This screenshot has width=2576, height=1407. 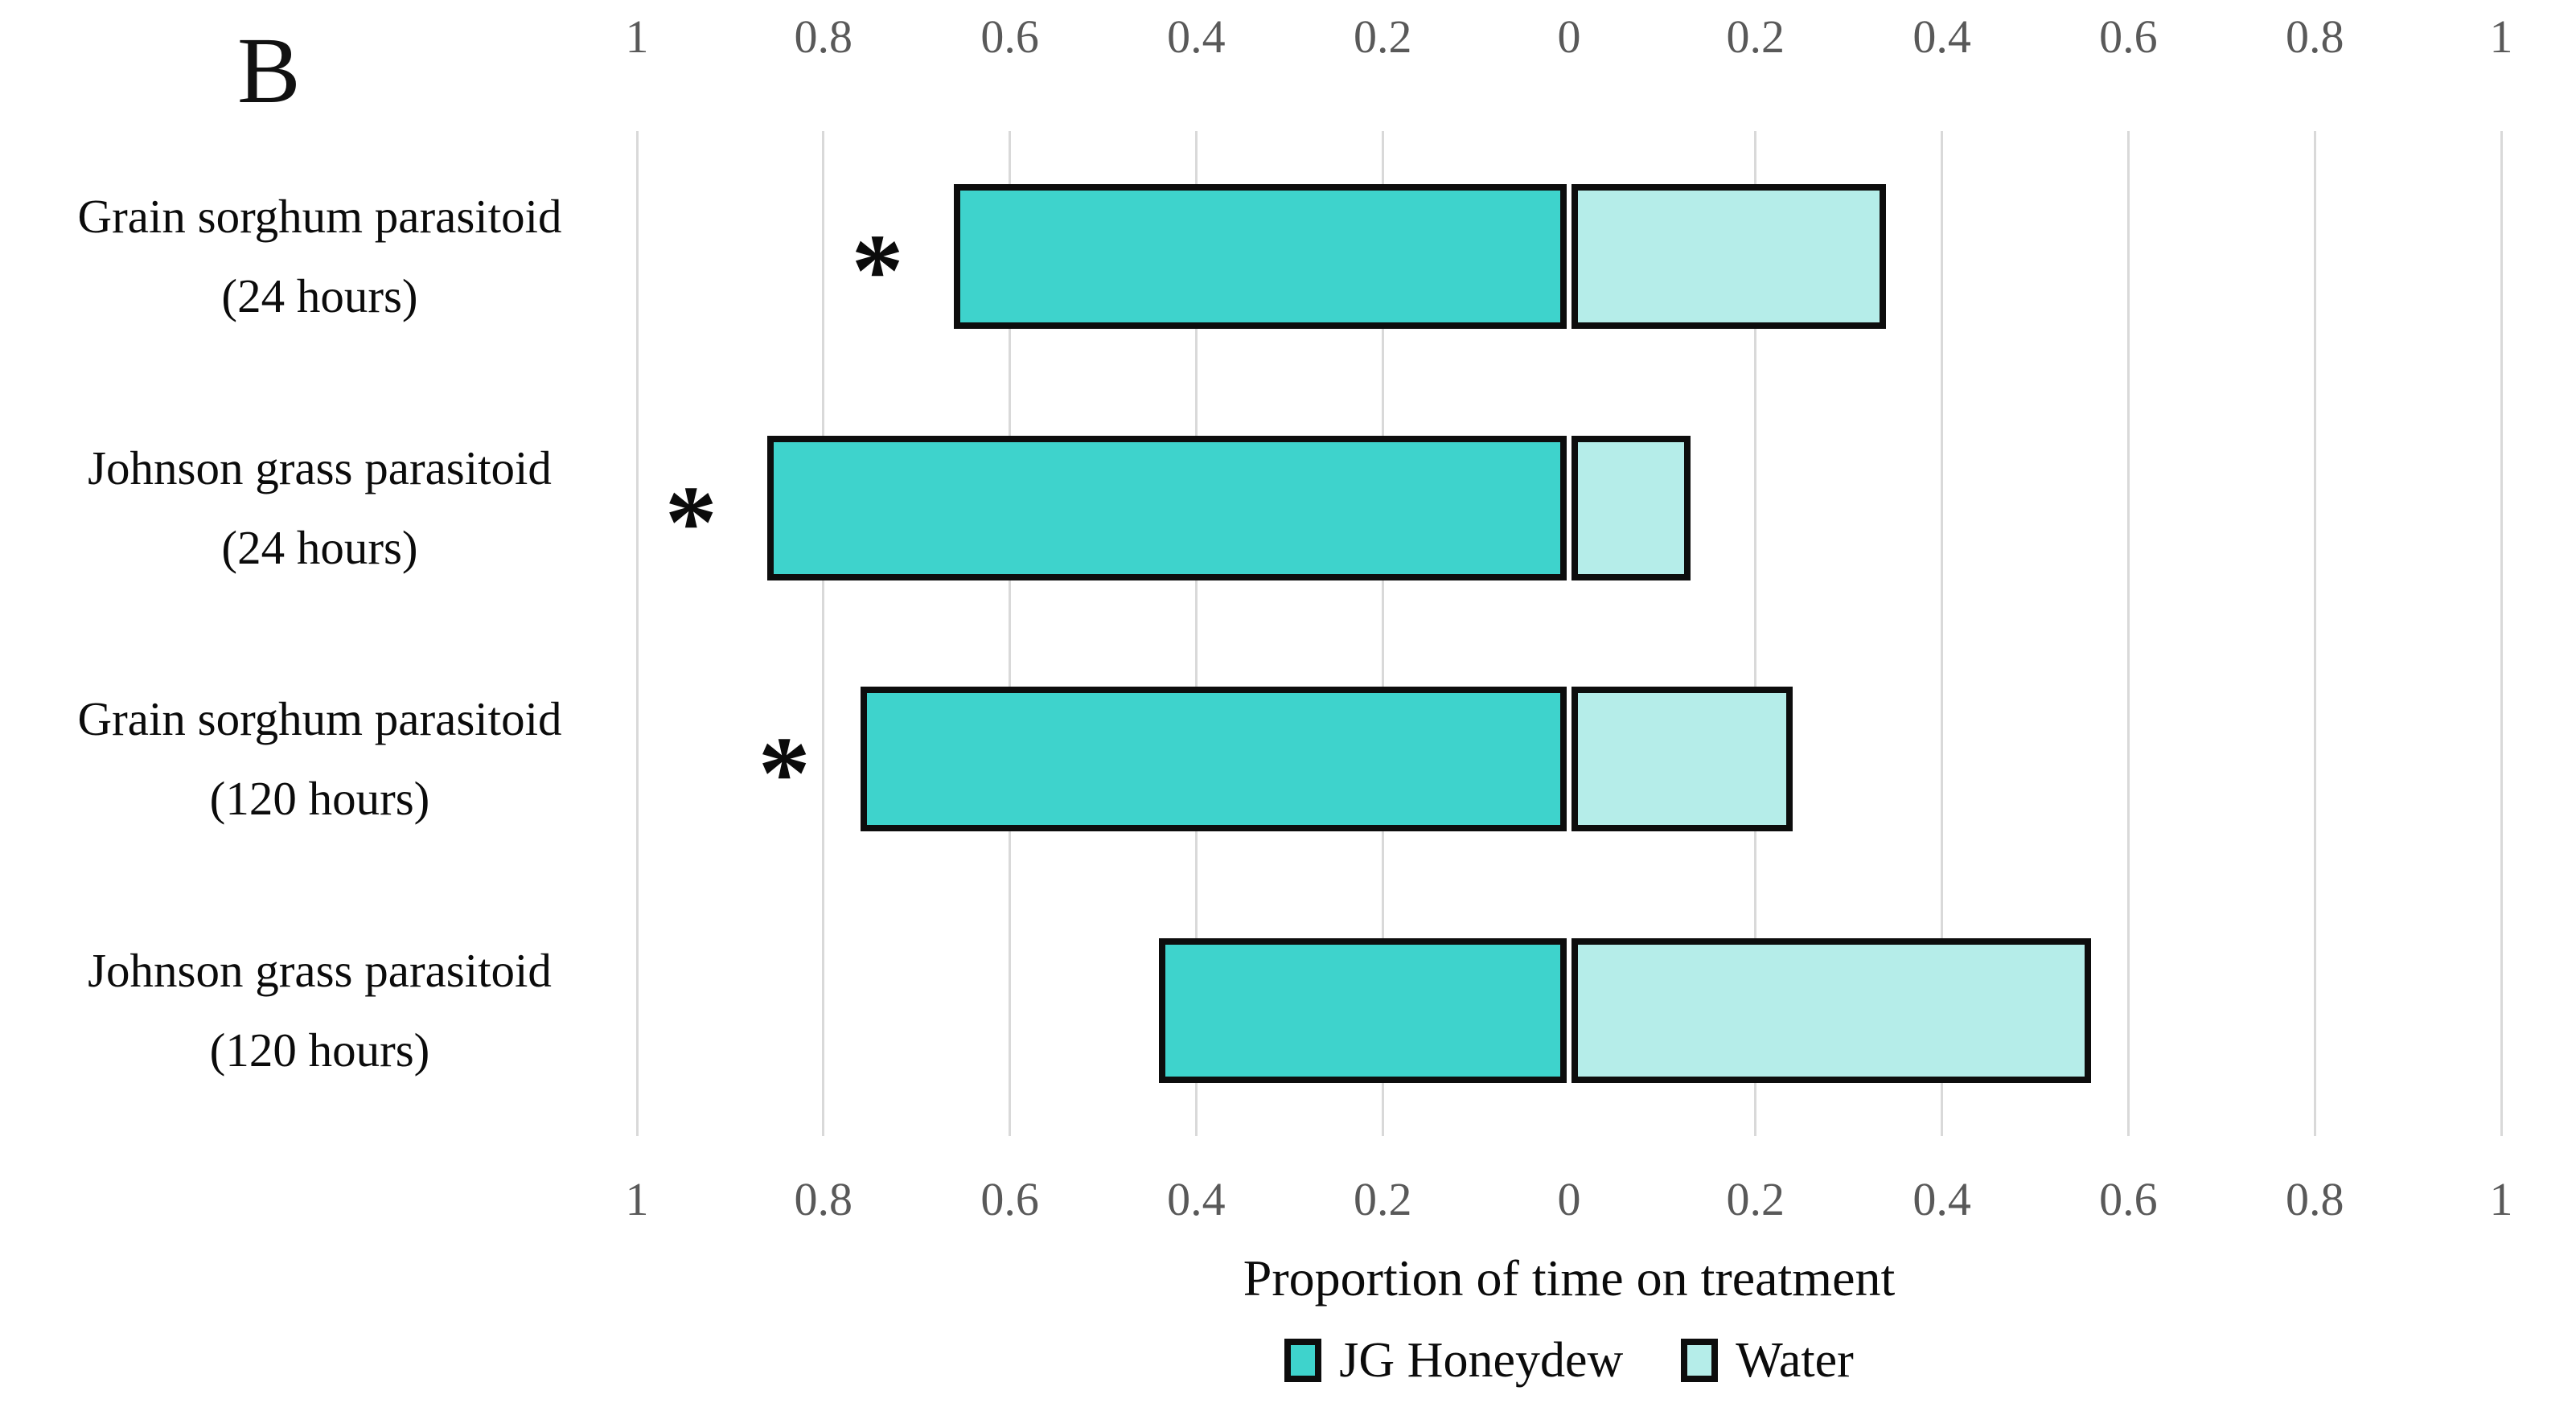 I want to click on legend-entry: Water, so click(x=1767, y=1360).